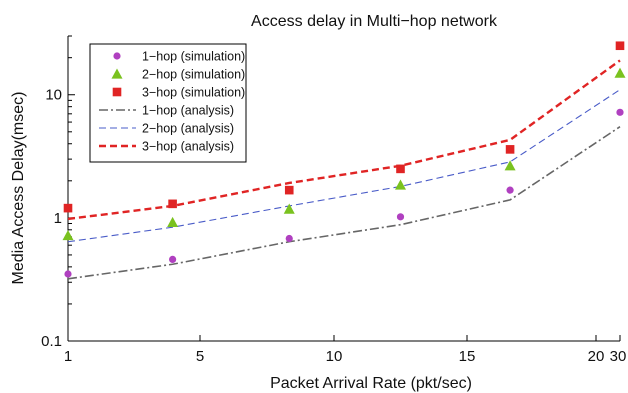 This screenshot has width=628, height=393. I want to click on legend-entry: 1−hop (analysis), so click(188, 111).